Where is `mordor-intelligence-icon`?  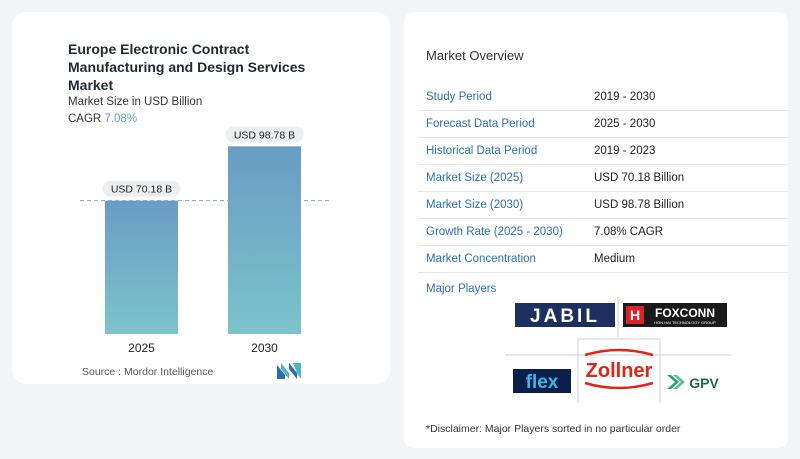
mordor-intelligence-icon is located at coordinates (289, 371).